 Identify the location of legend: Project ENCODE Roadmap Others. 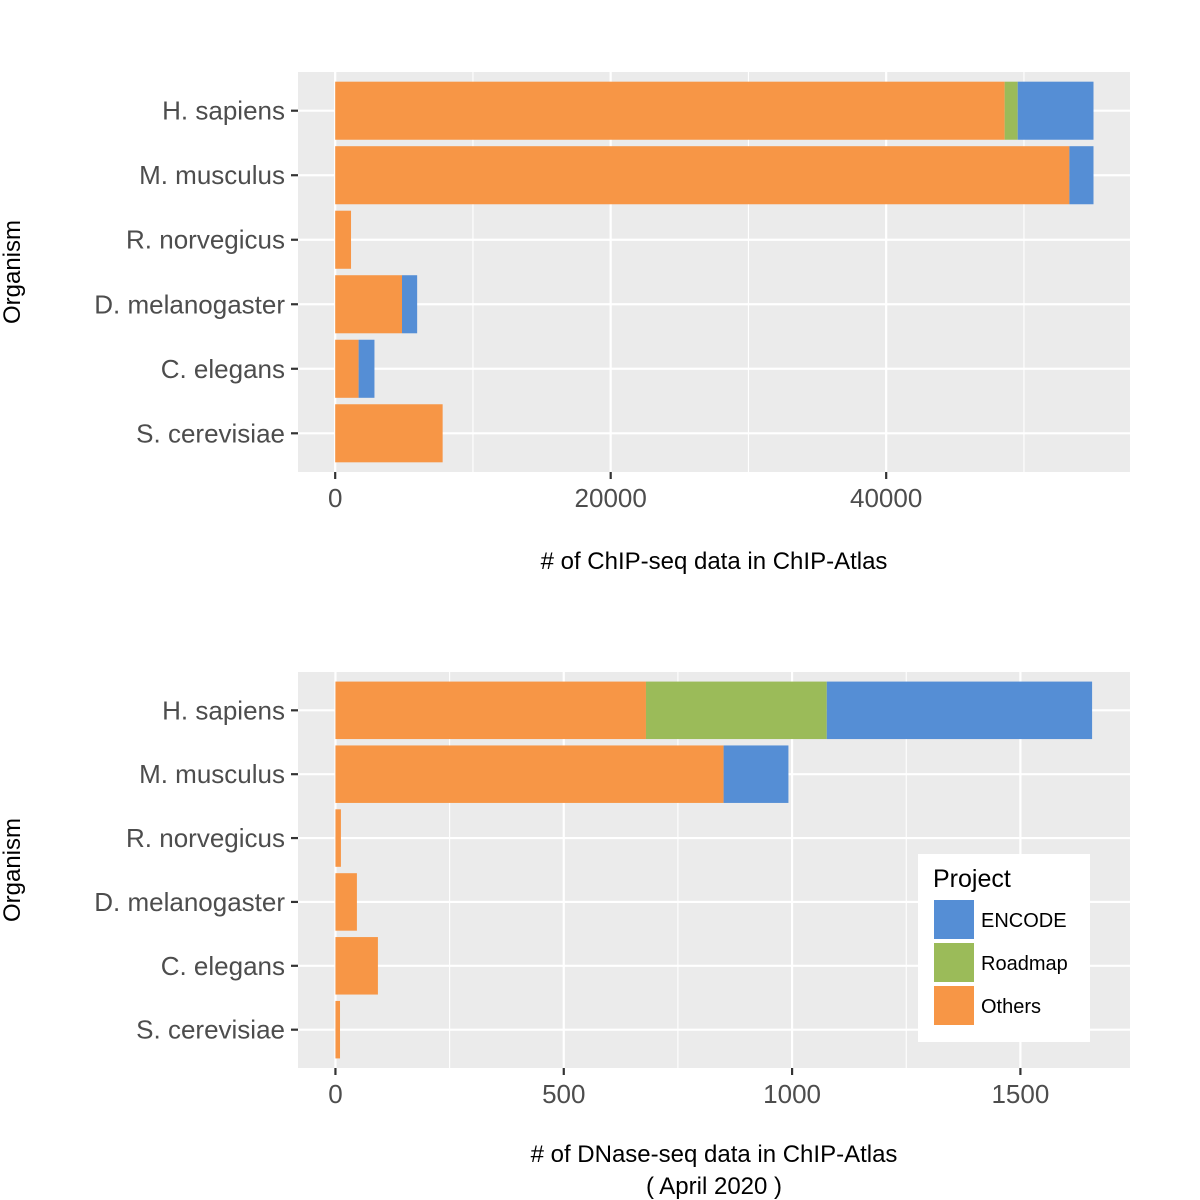
(1004, 948).